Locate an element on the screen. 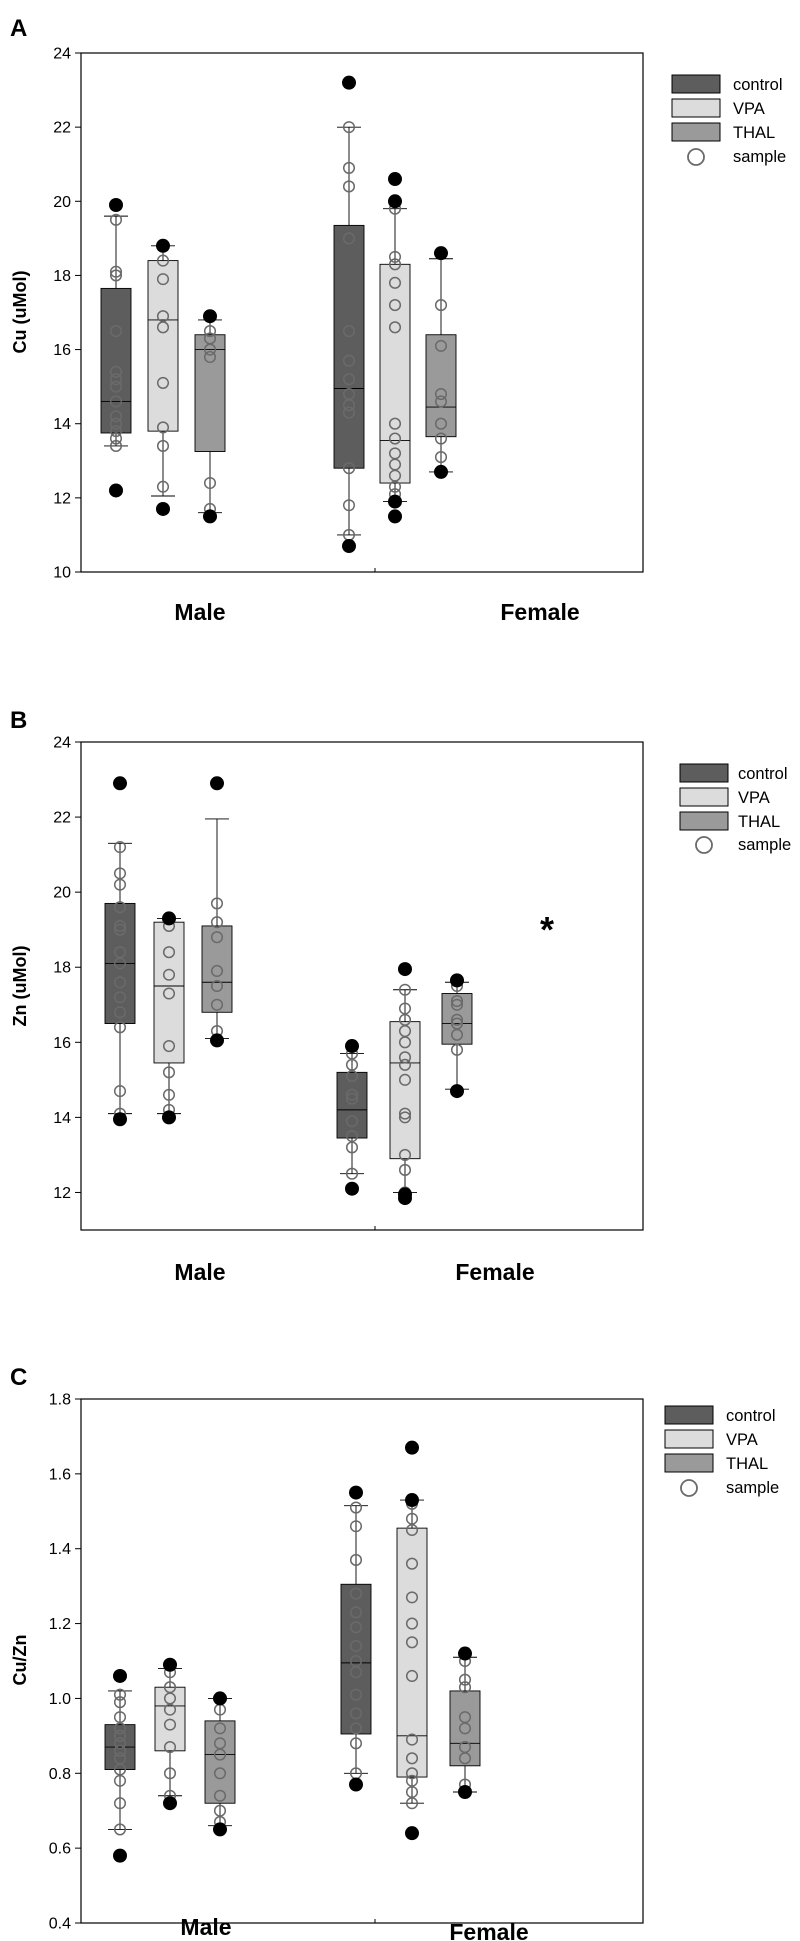  group-label-female-c: Female is located at coordinates (488, 1930).